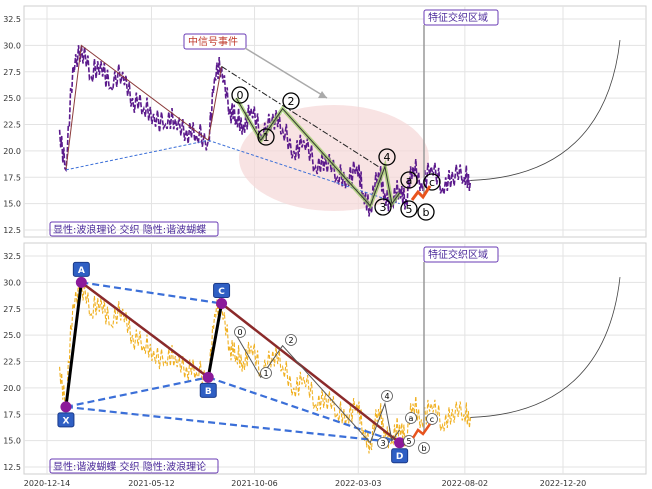  I want to click on legend-label: 显性:波浪理论 交织 隐性:谐波蝴蝶, so click(129, 229).